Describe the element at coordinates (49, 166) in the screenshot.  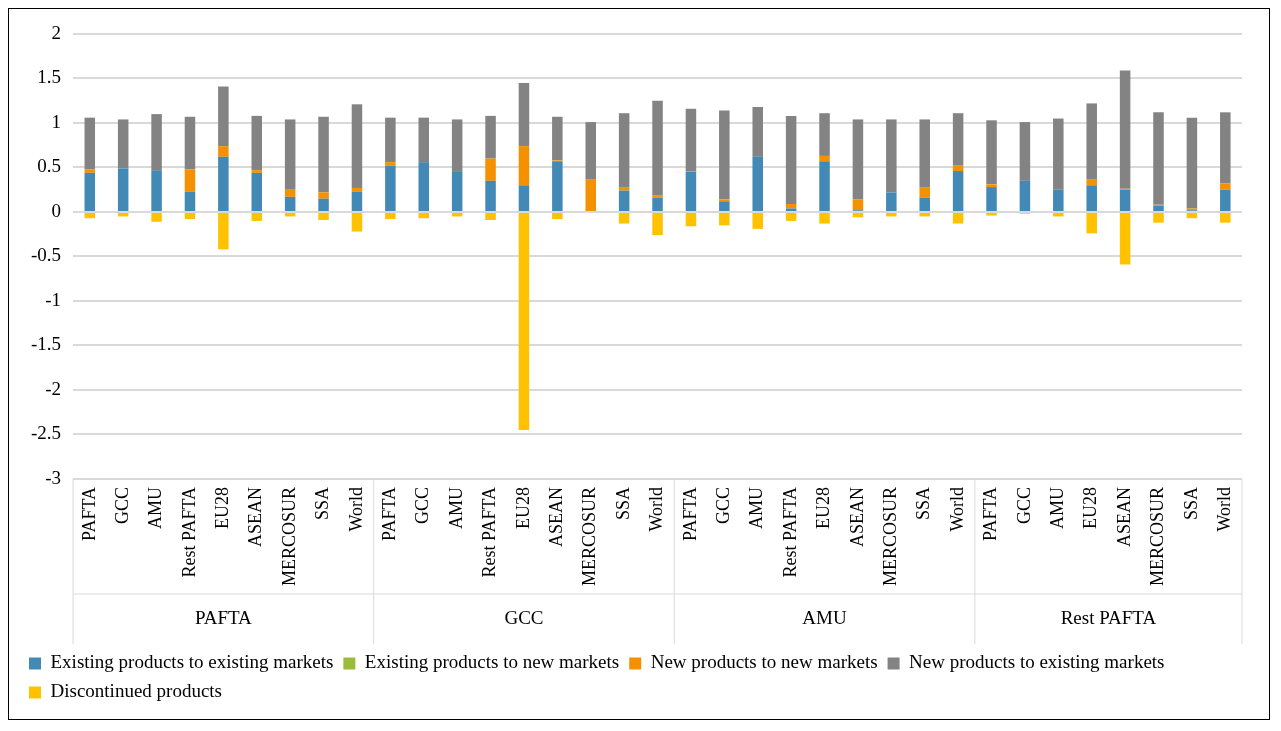
I see `y-tick-label: 0.5` at that location.